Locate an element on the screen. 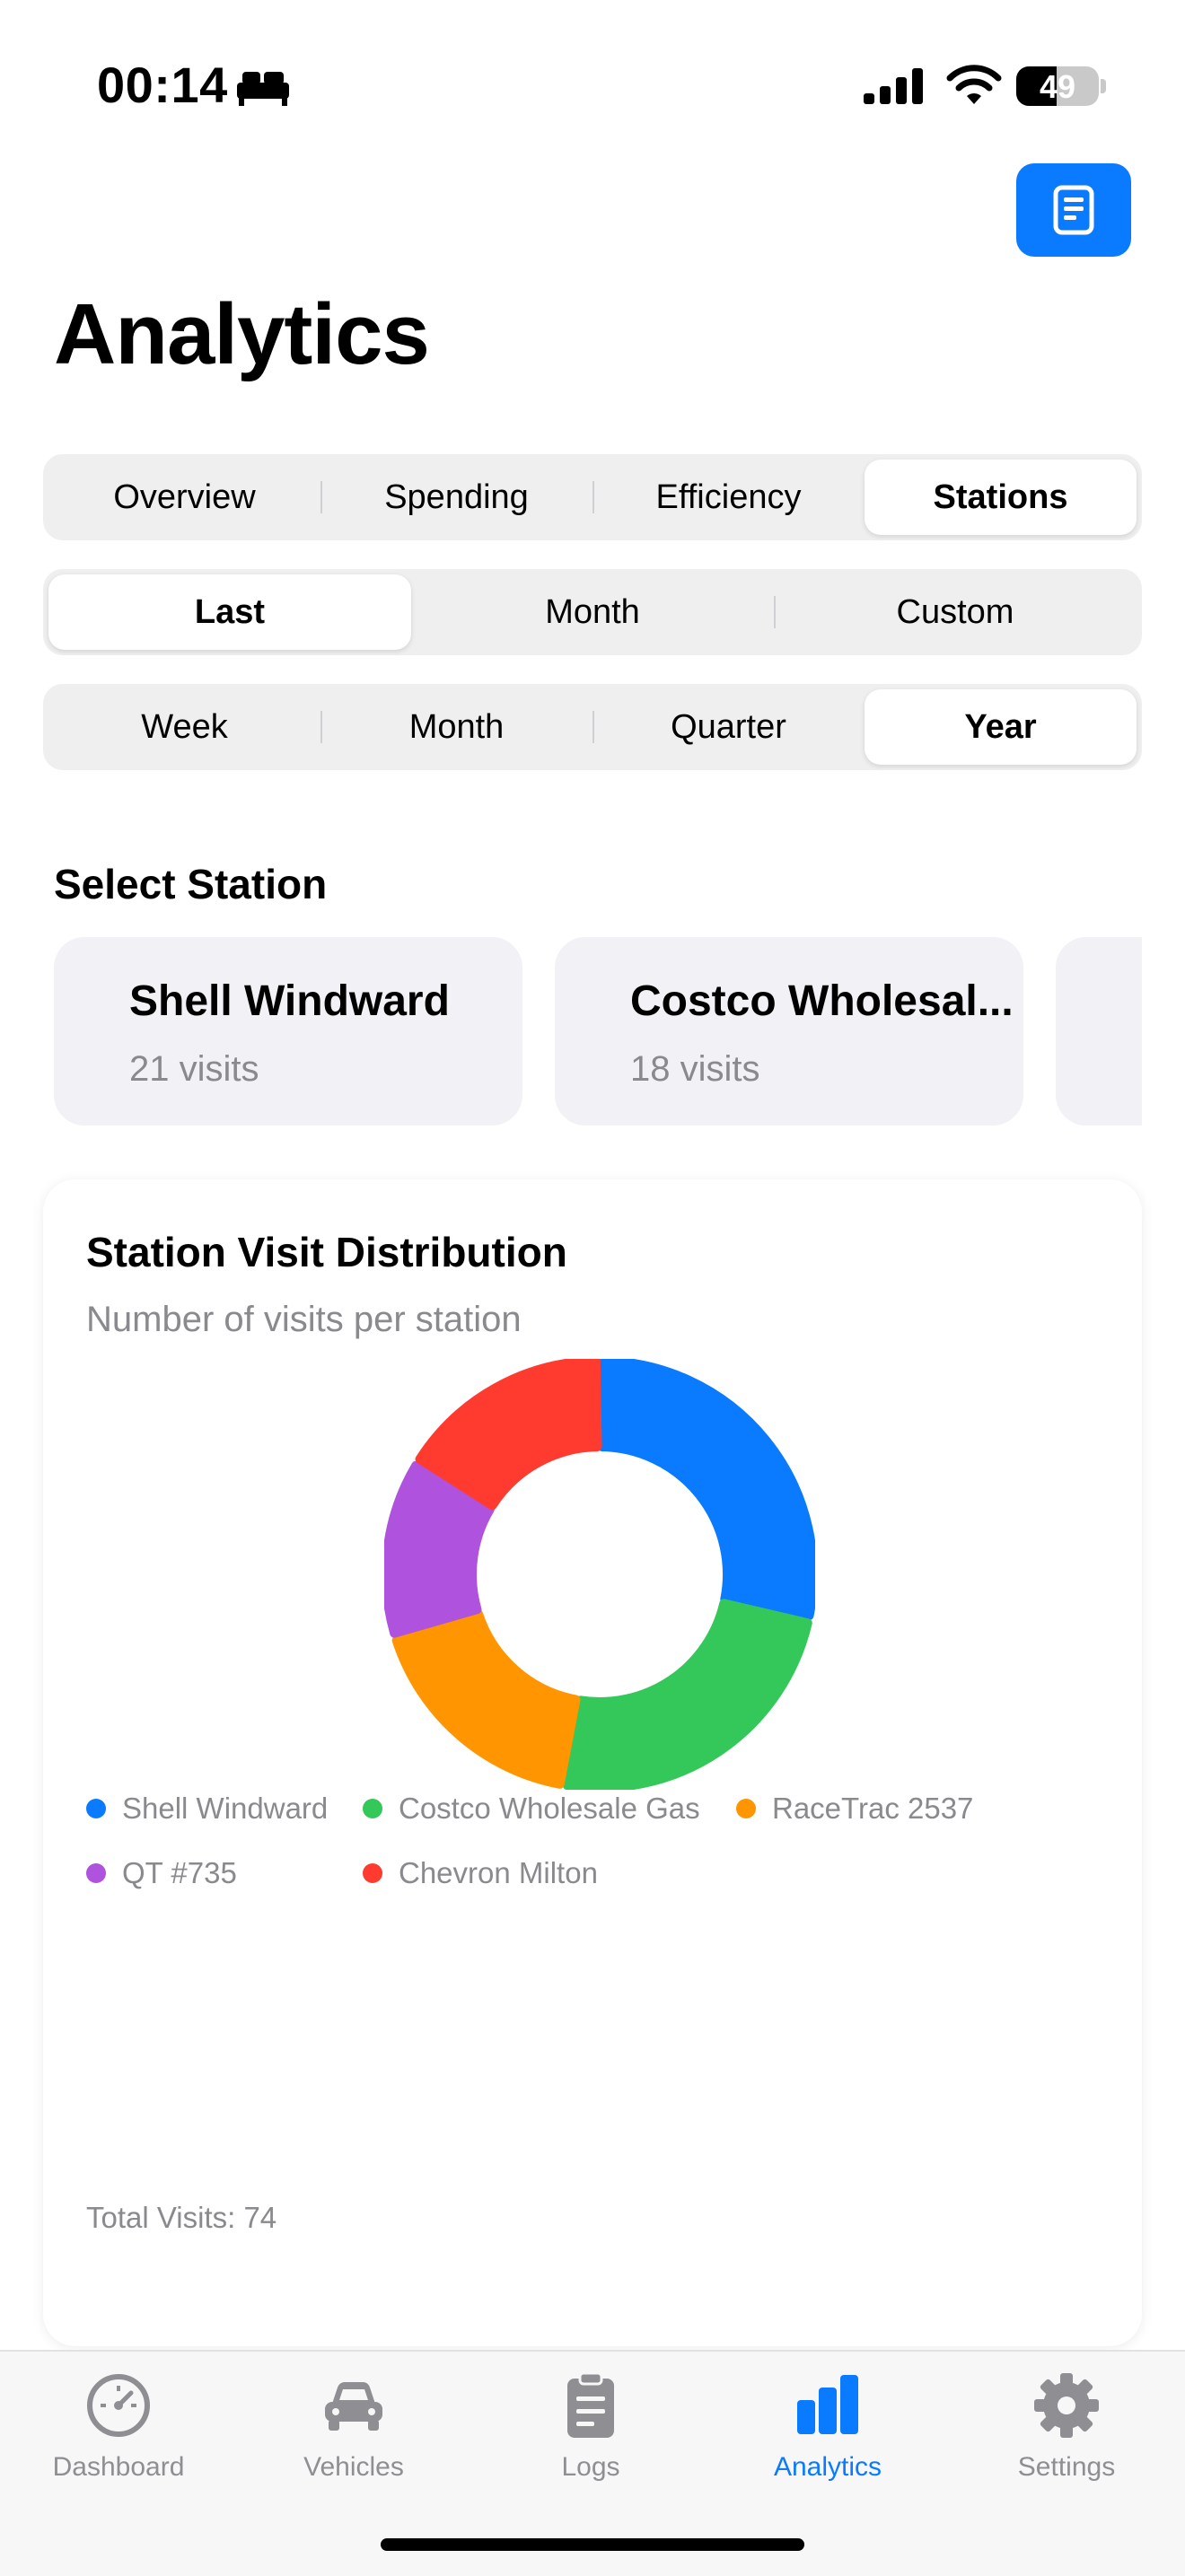 Image resolution: width=1185 pixels, height=2576 pixels. legend-item: Costco Wholesale Gas is located at coordinates (531, 1809).